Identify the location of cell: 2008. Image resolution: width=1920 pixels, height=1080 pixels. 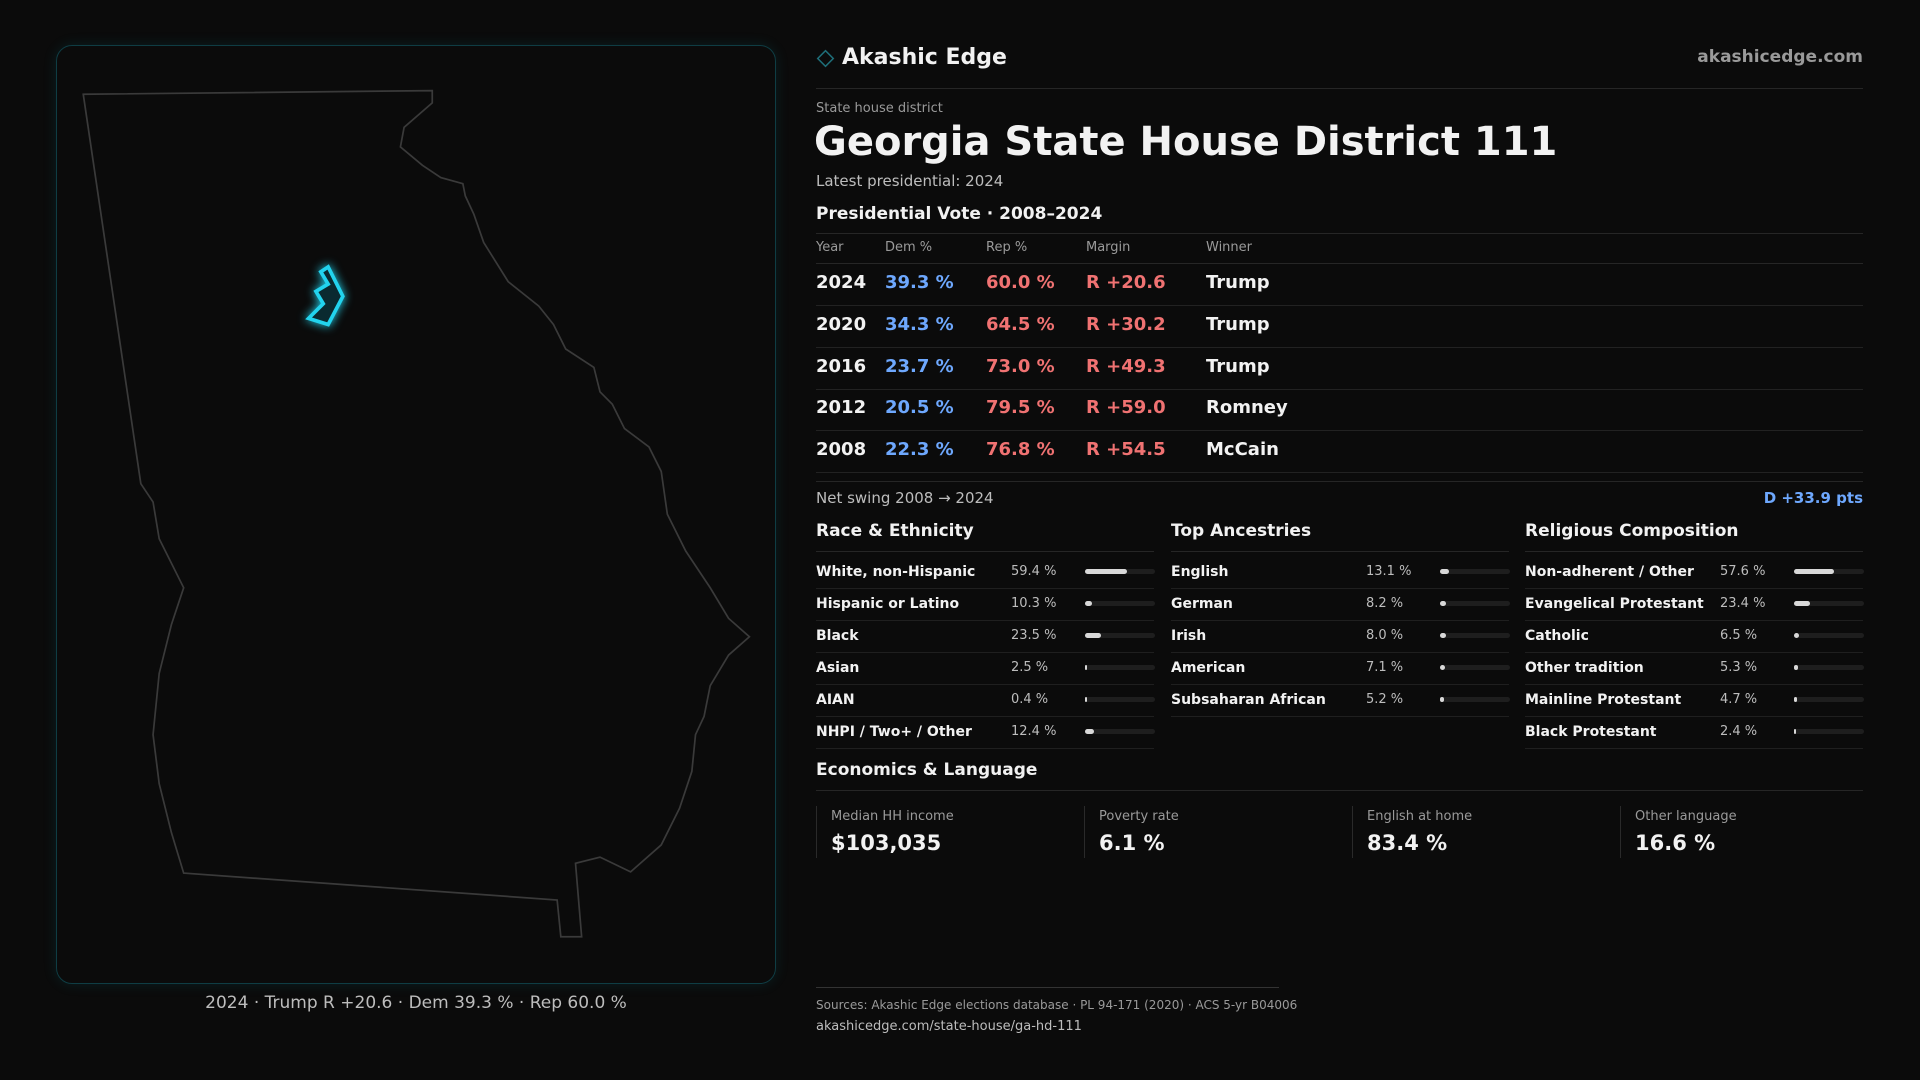
(841, 450).